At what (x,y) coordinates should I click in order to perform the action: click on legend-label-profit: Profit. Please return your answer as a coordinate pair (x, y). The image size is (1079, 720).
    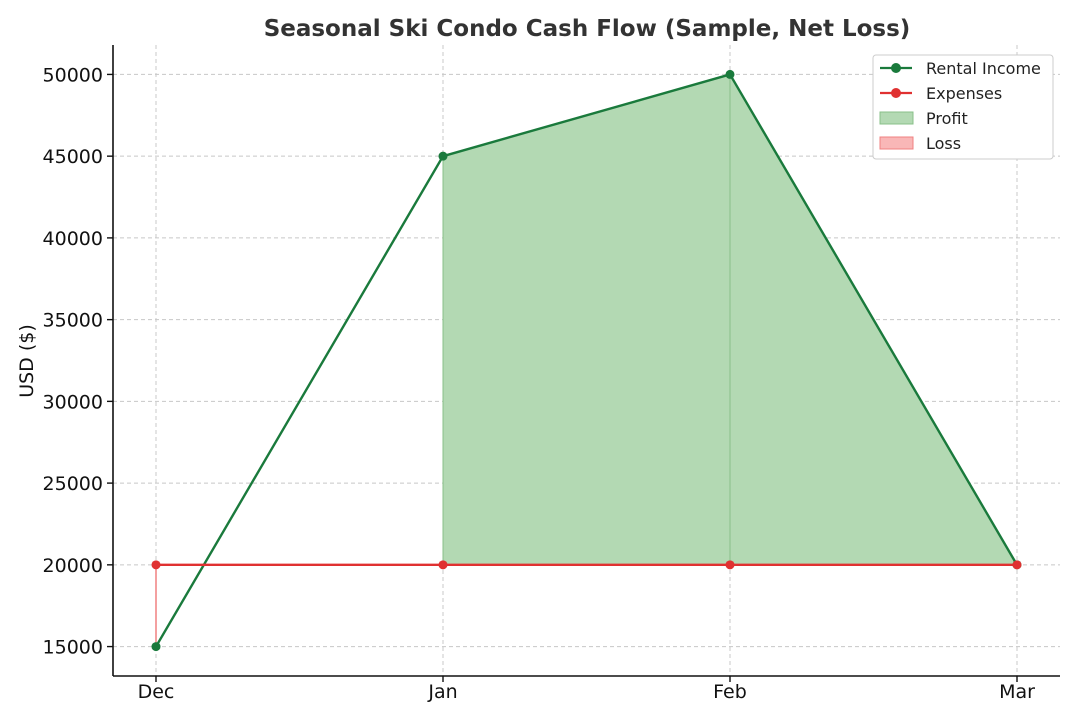
    Looking at the image, I should click on (947, 118).